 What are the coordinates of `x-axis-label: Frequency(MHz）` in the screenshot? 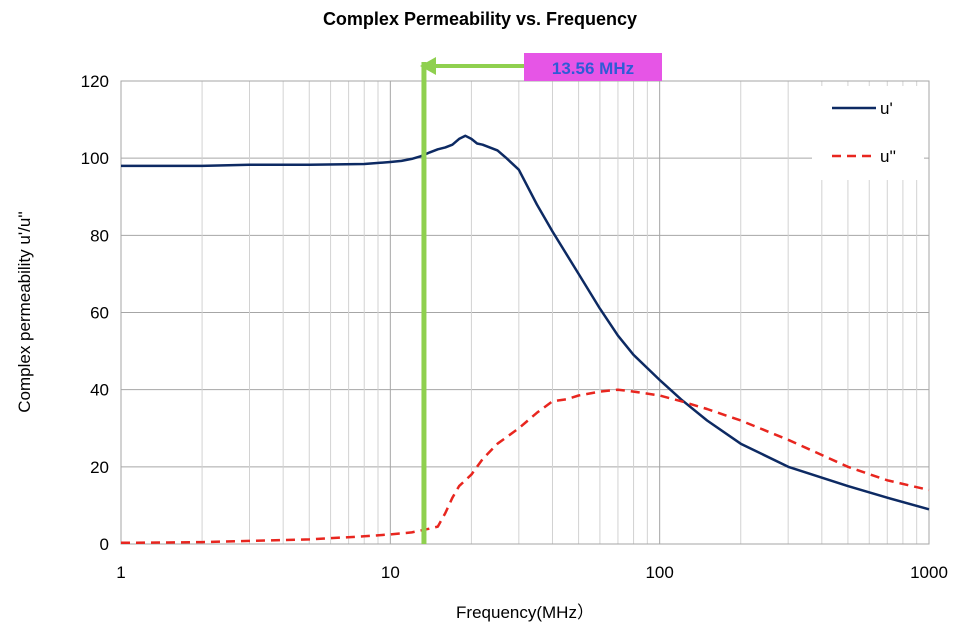 It's located at (525, 612).